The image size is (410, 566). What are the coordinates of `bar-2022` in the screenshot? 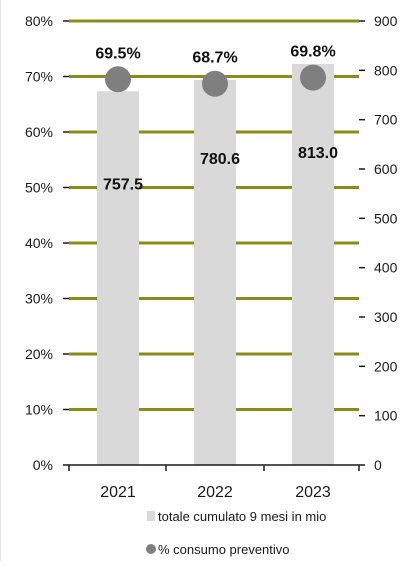 It's located at (215, 272).